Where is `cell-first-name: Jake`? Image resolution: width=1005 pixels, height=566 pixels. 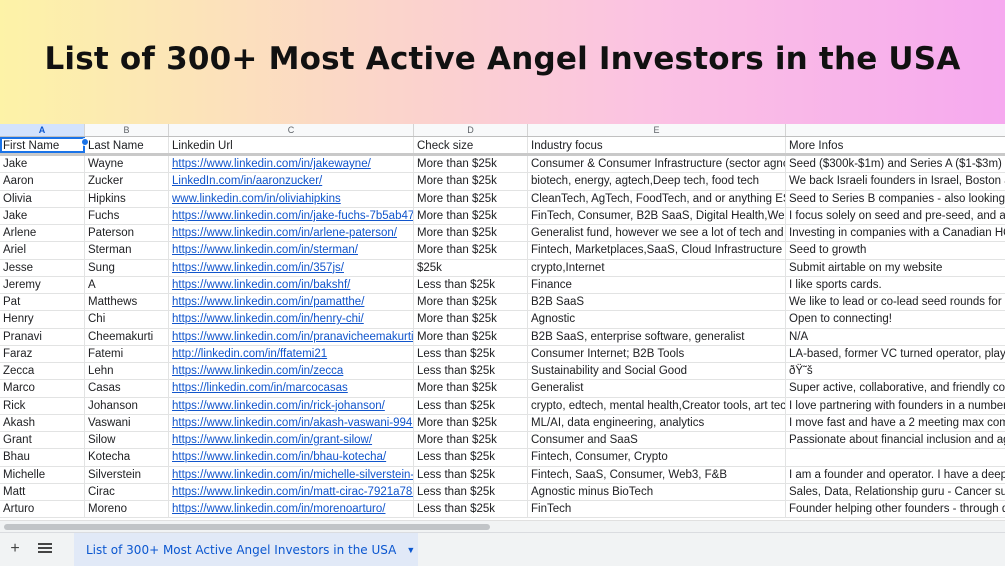 cell-first-name: Jake is located at coordinates (42, 215).